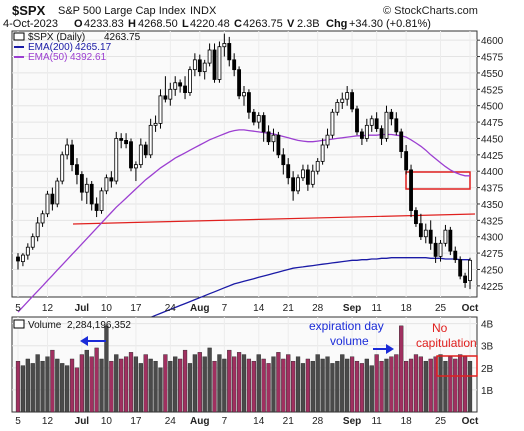 Image resolution: width=524 pixels, height=431 pixels. What do you see at coordinates (492, 123) in the screenshot?
I see `price-tick-label: 4475` at bounding box center [492, 123].